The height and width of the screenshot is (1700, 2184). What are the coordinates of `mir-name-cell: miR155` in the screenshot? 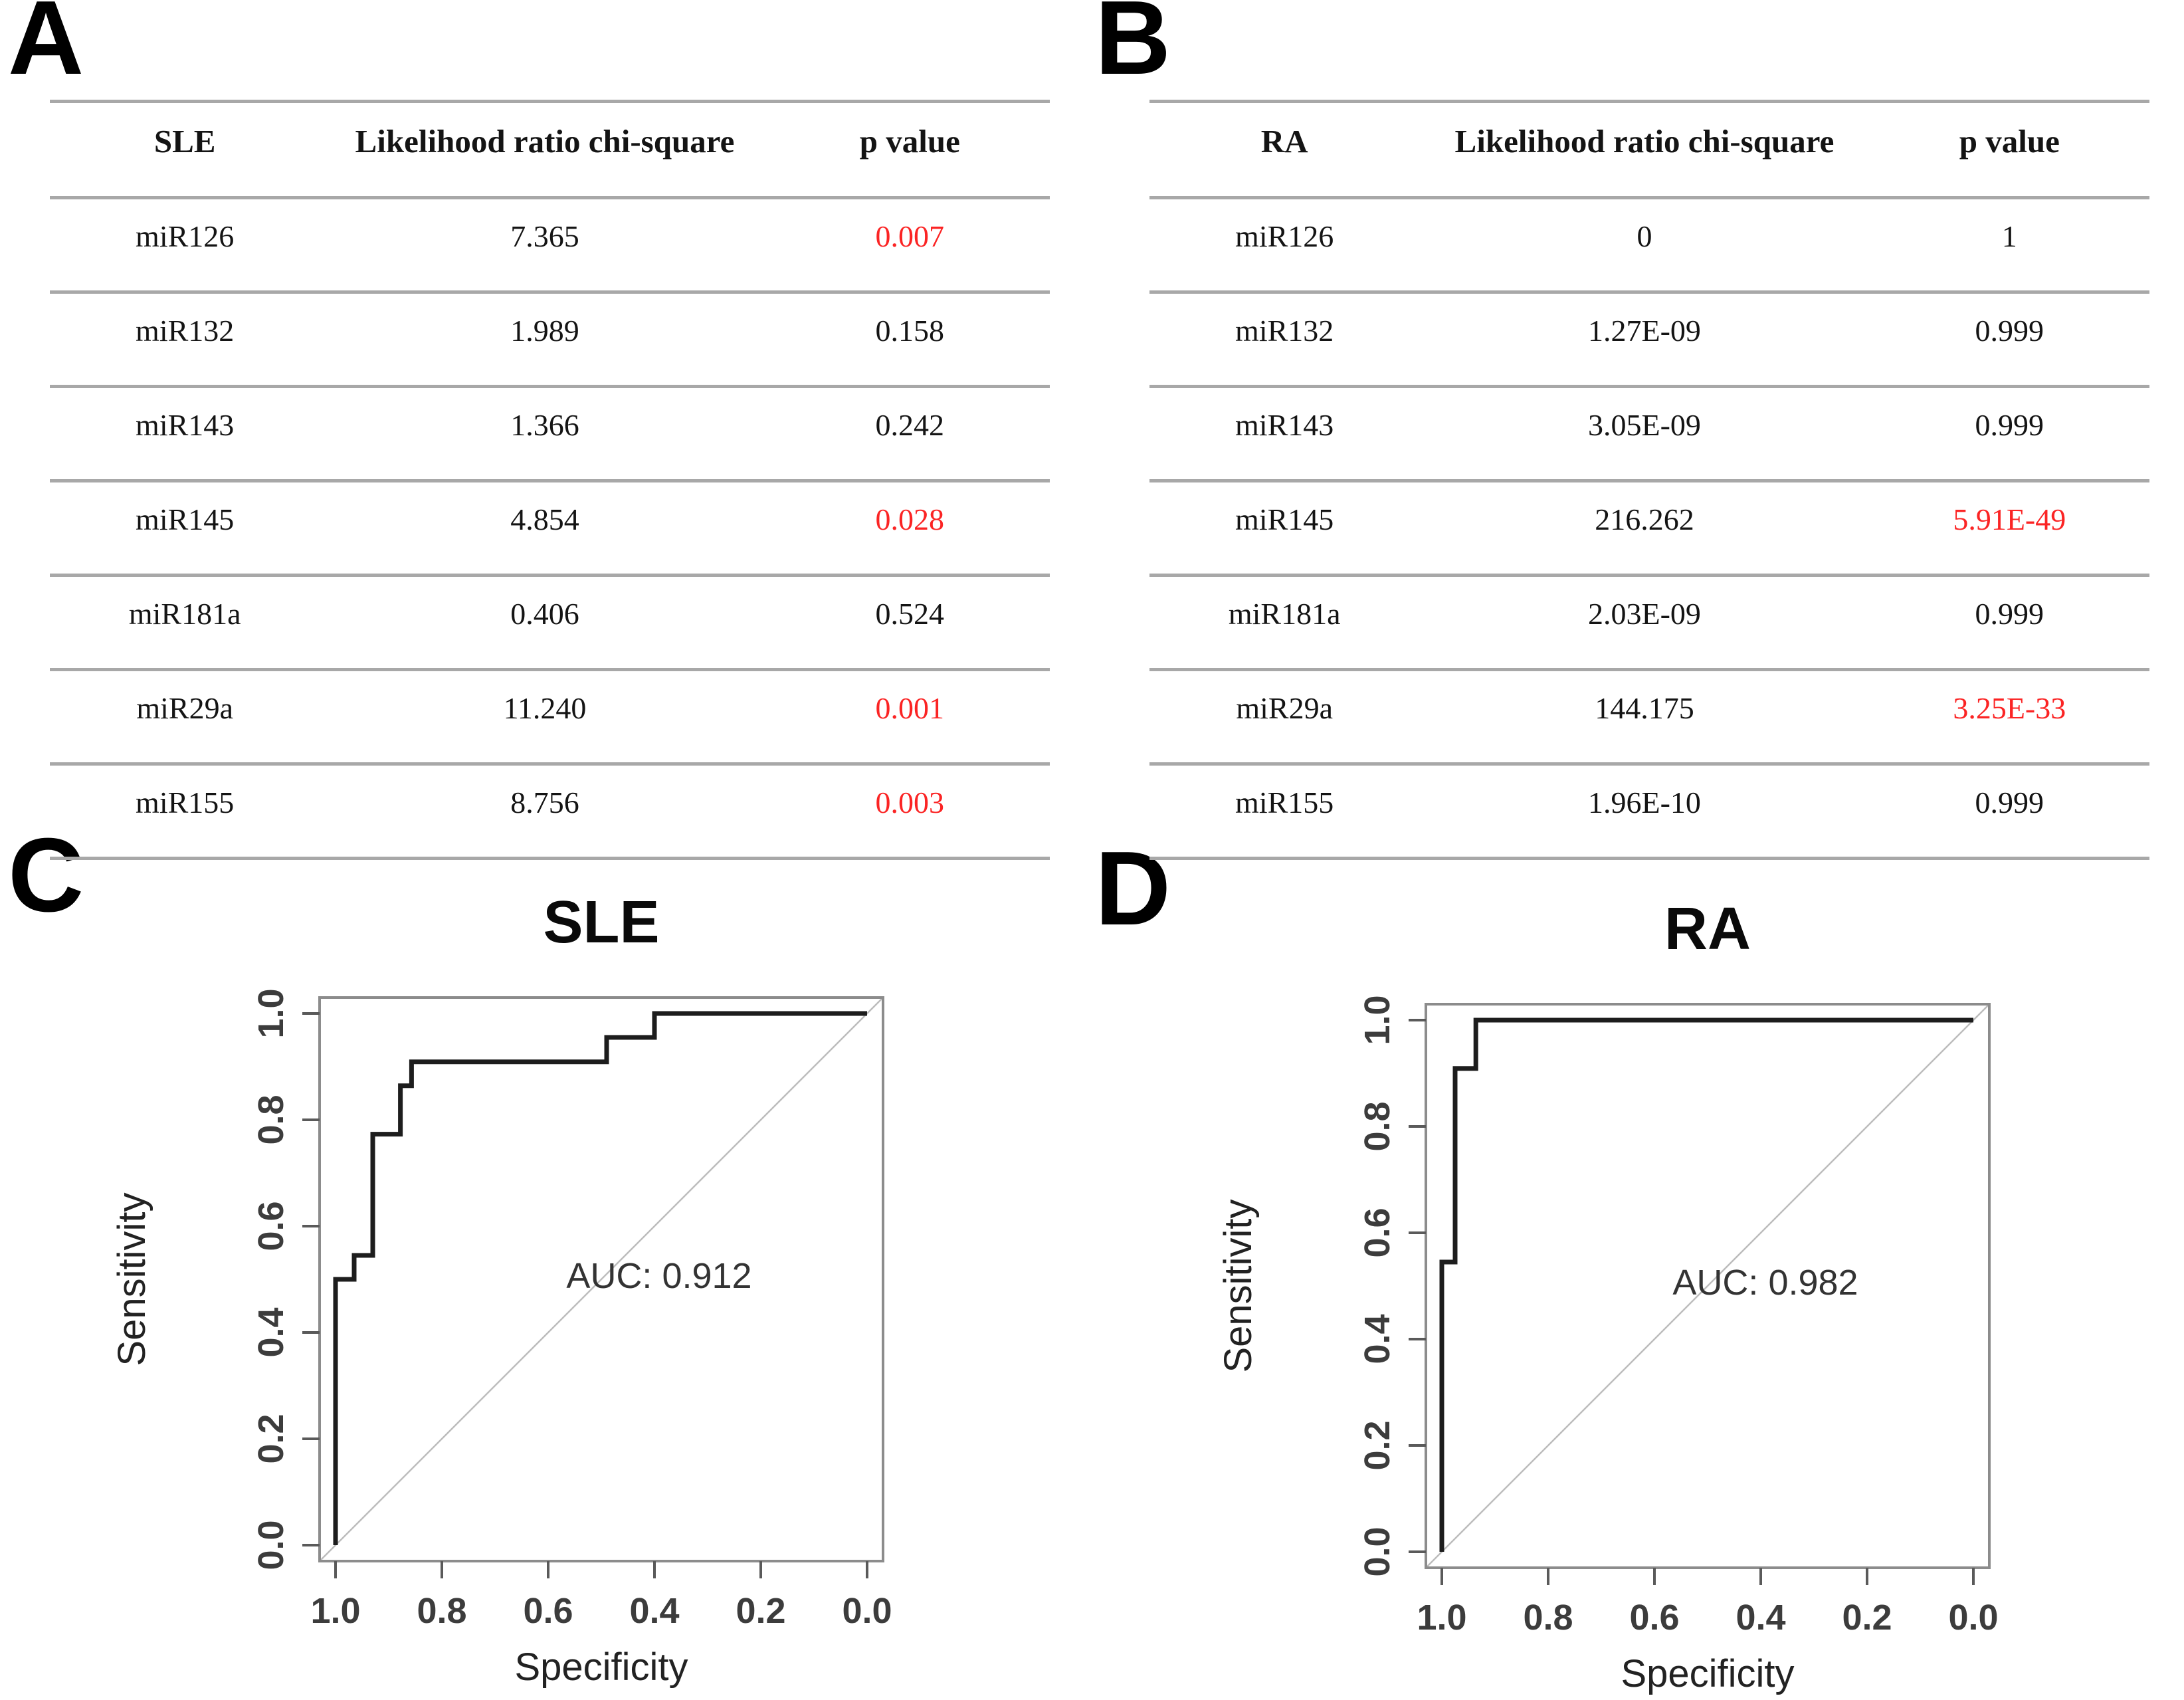 It's located at (1284, 802).